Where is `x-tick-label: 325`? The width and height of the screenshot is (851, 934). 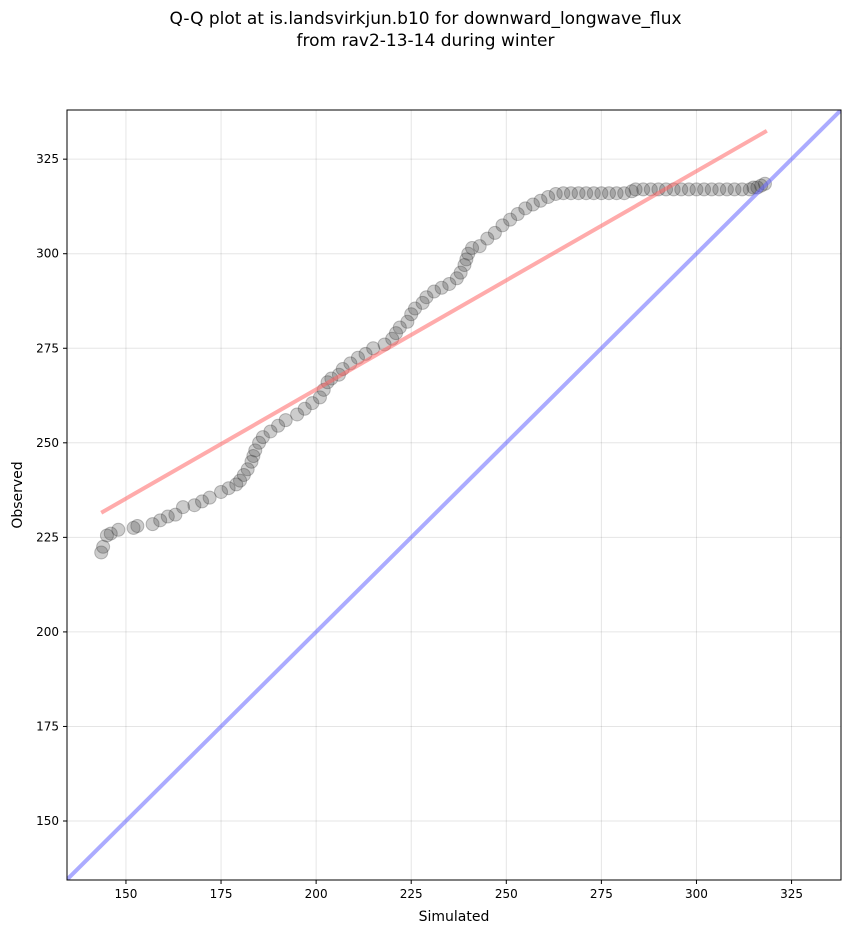 x-tick-label: 325 is located at coordinates (791, 894).